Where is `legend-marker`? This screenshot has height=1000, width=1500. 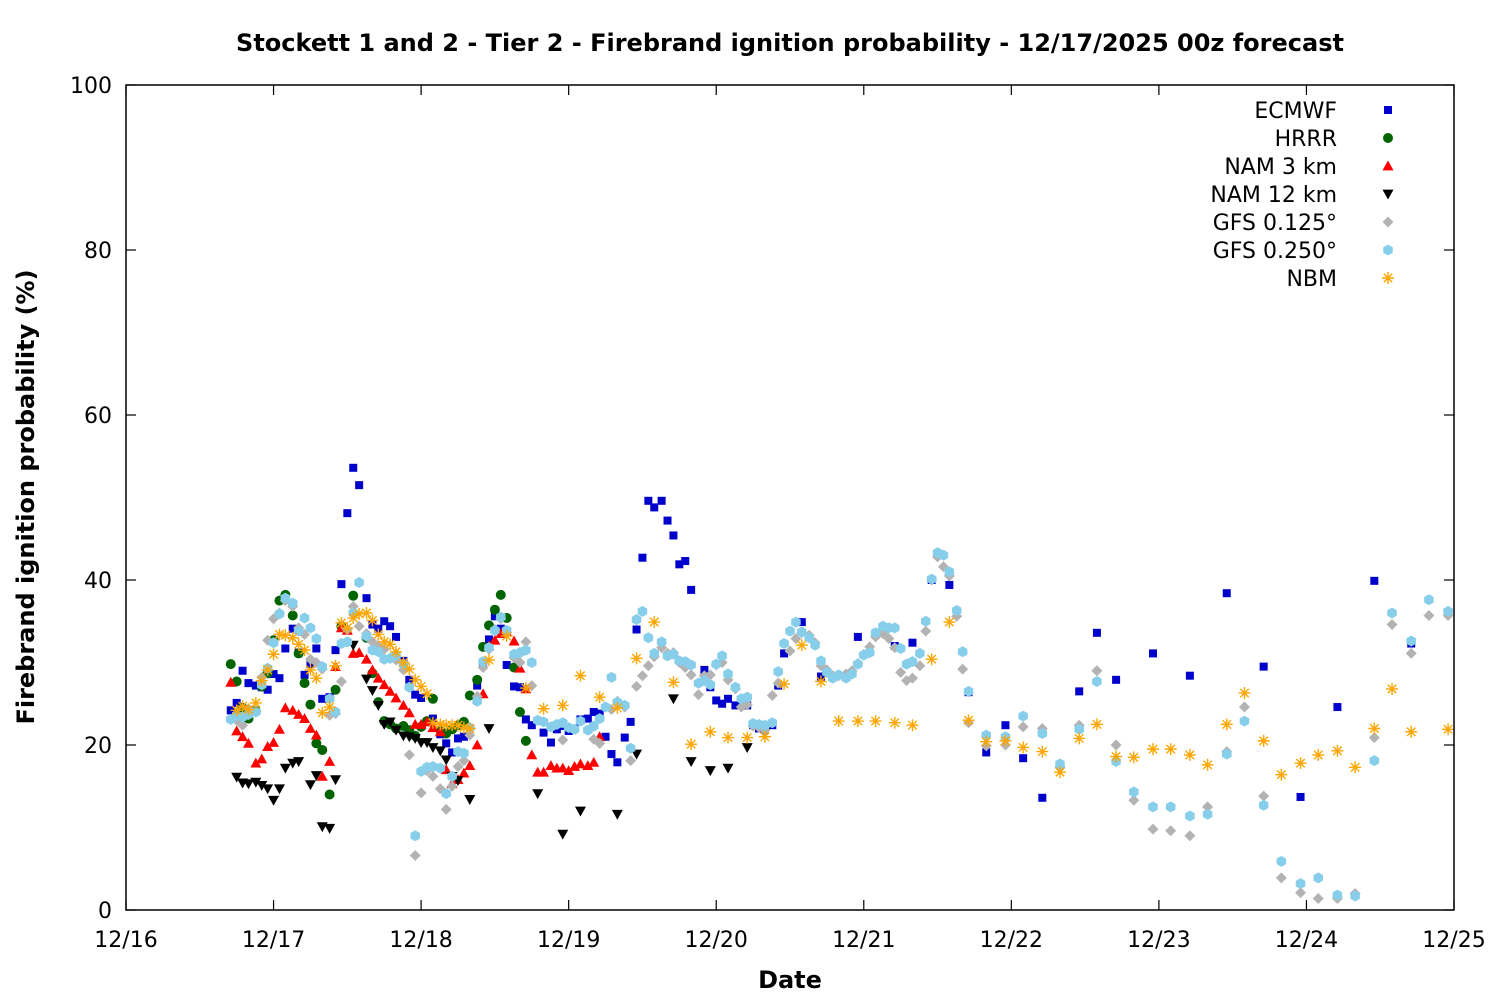
legend-marker is located at coordinates (1388, 222).